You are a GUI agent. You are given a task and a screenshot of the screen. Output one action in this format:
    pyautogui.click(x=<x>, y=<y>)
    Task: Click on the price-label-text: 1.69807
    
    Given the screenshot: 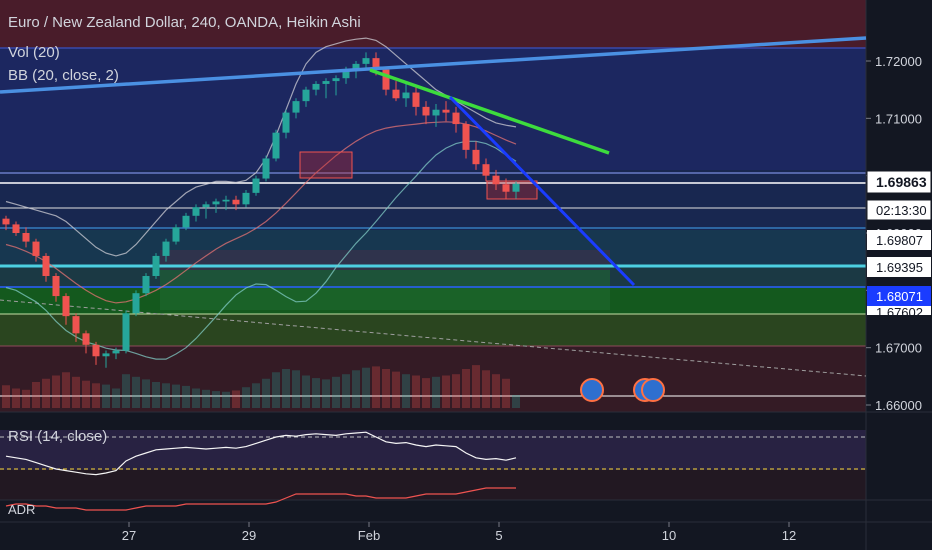 What is the action you would take?
    pyautogui.click(x=899, y=240)
    